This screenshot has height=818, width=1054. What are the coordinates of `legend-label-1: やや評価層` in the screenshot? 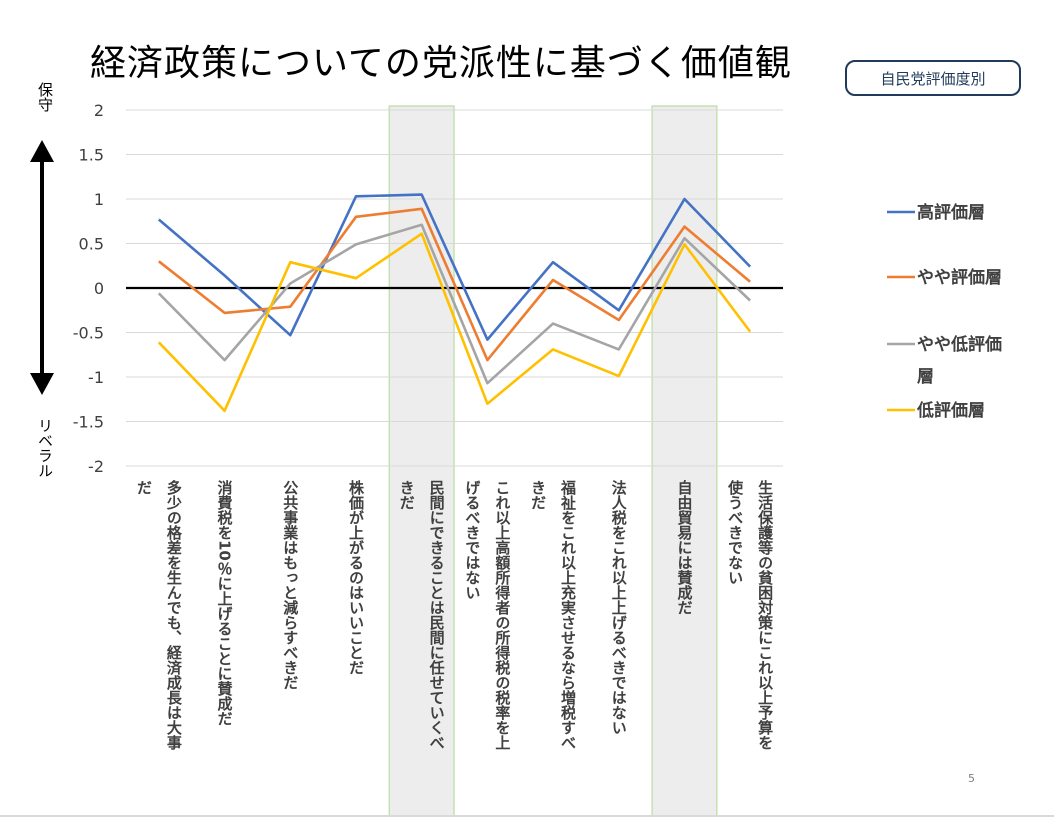 It's located at (959, 277).